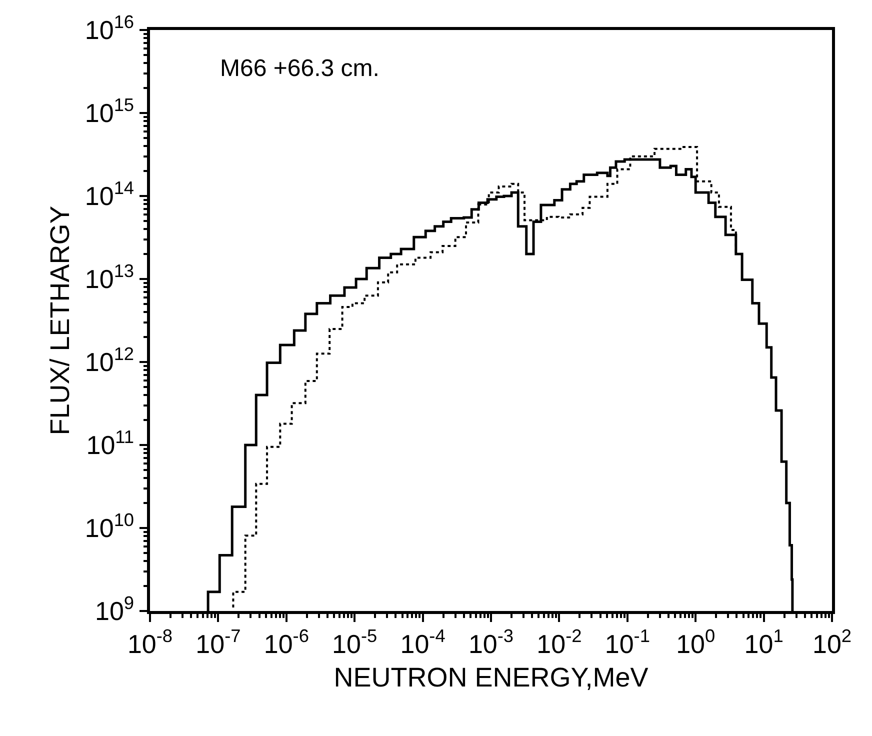 Image resolution: width=872 pixels, height=736 pixels. Describe the element at coordinates (109, 277) in the screenshot. I see `y-tick-label: 10$^{13}$` at that location.